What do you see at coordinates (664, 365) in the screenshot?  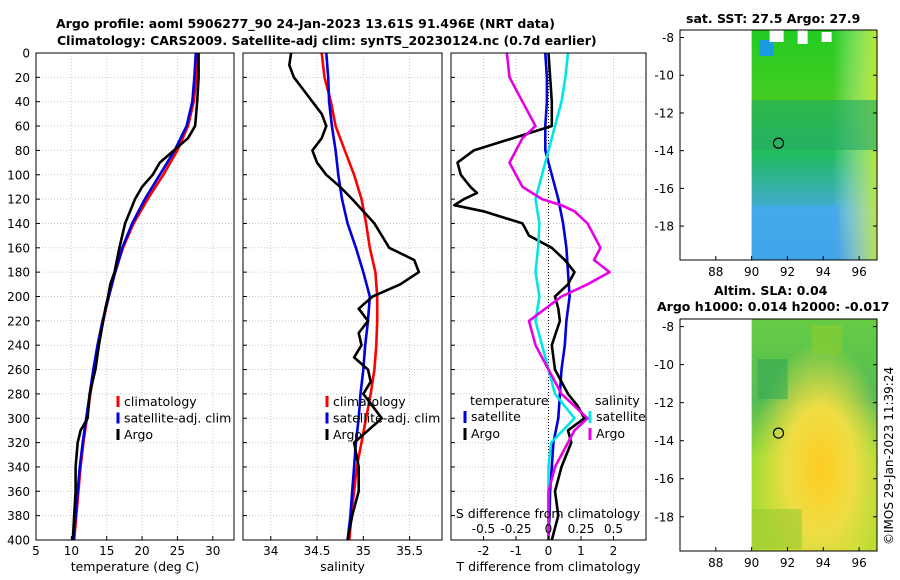 I see `sla-map-ytick-label: -10` at bounding box center [664, 365].